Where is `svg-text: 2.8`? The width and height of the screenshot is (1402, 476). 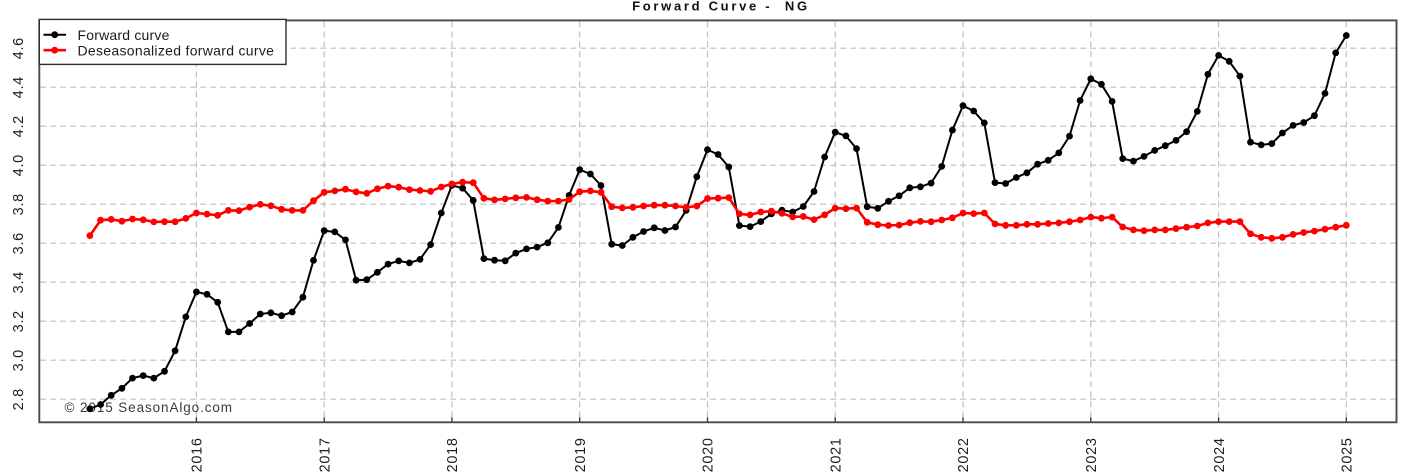
svg-text: 2.8 is located at coordinates (19, 399).